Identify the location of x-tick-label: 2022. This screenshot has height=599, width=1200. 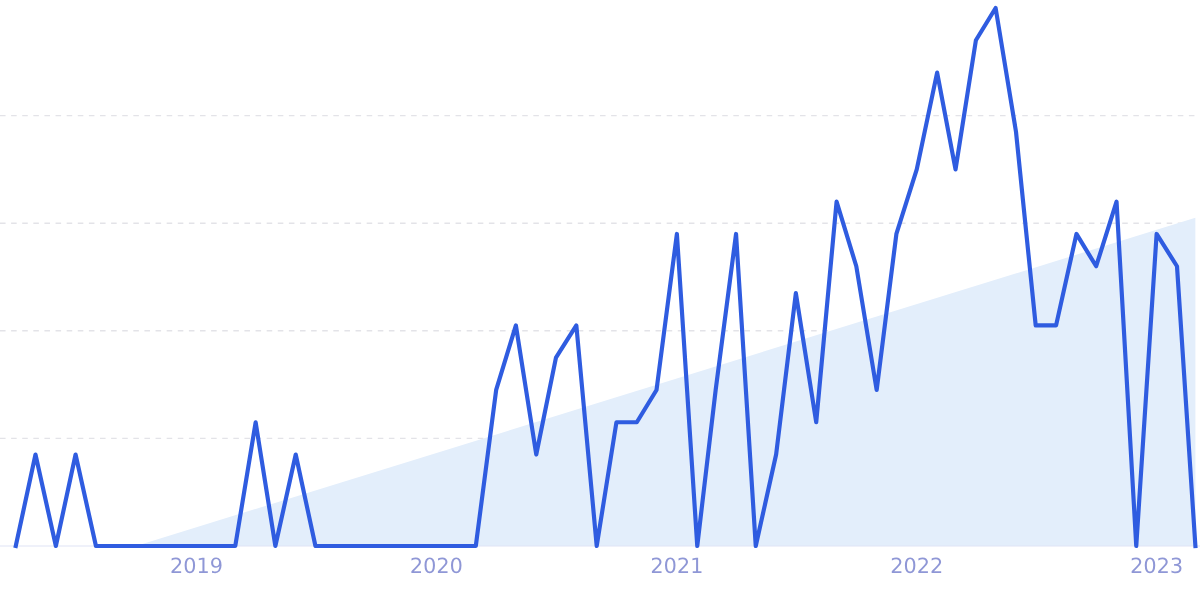
(916, 565).